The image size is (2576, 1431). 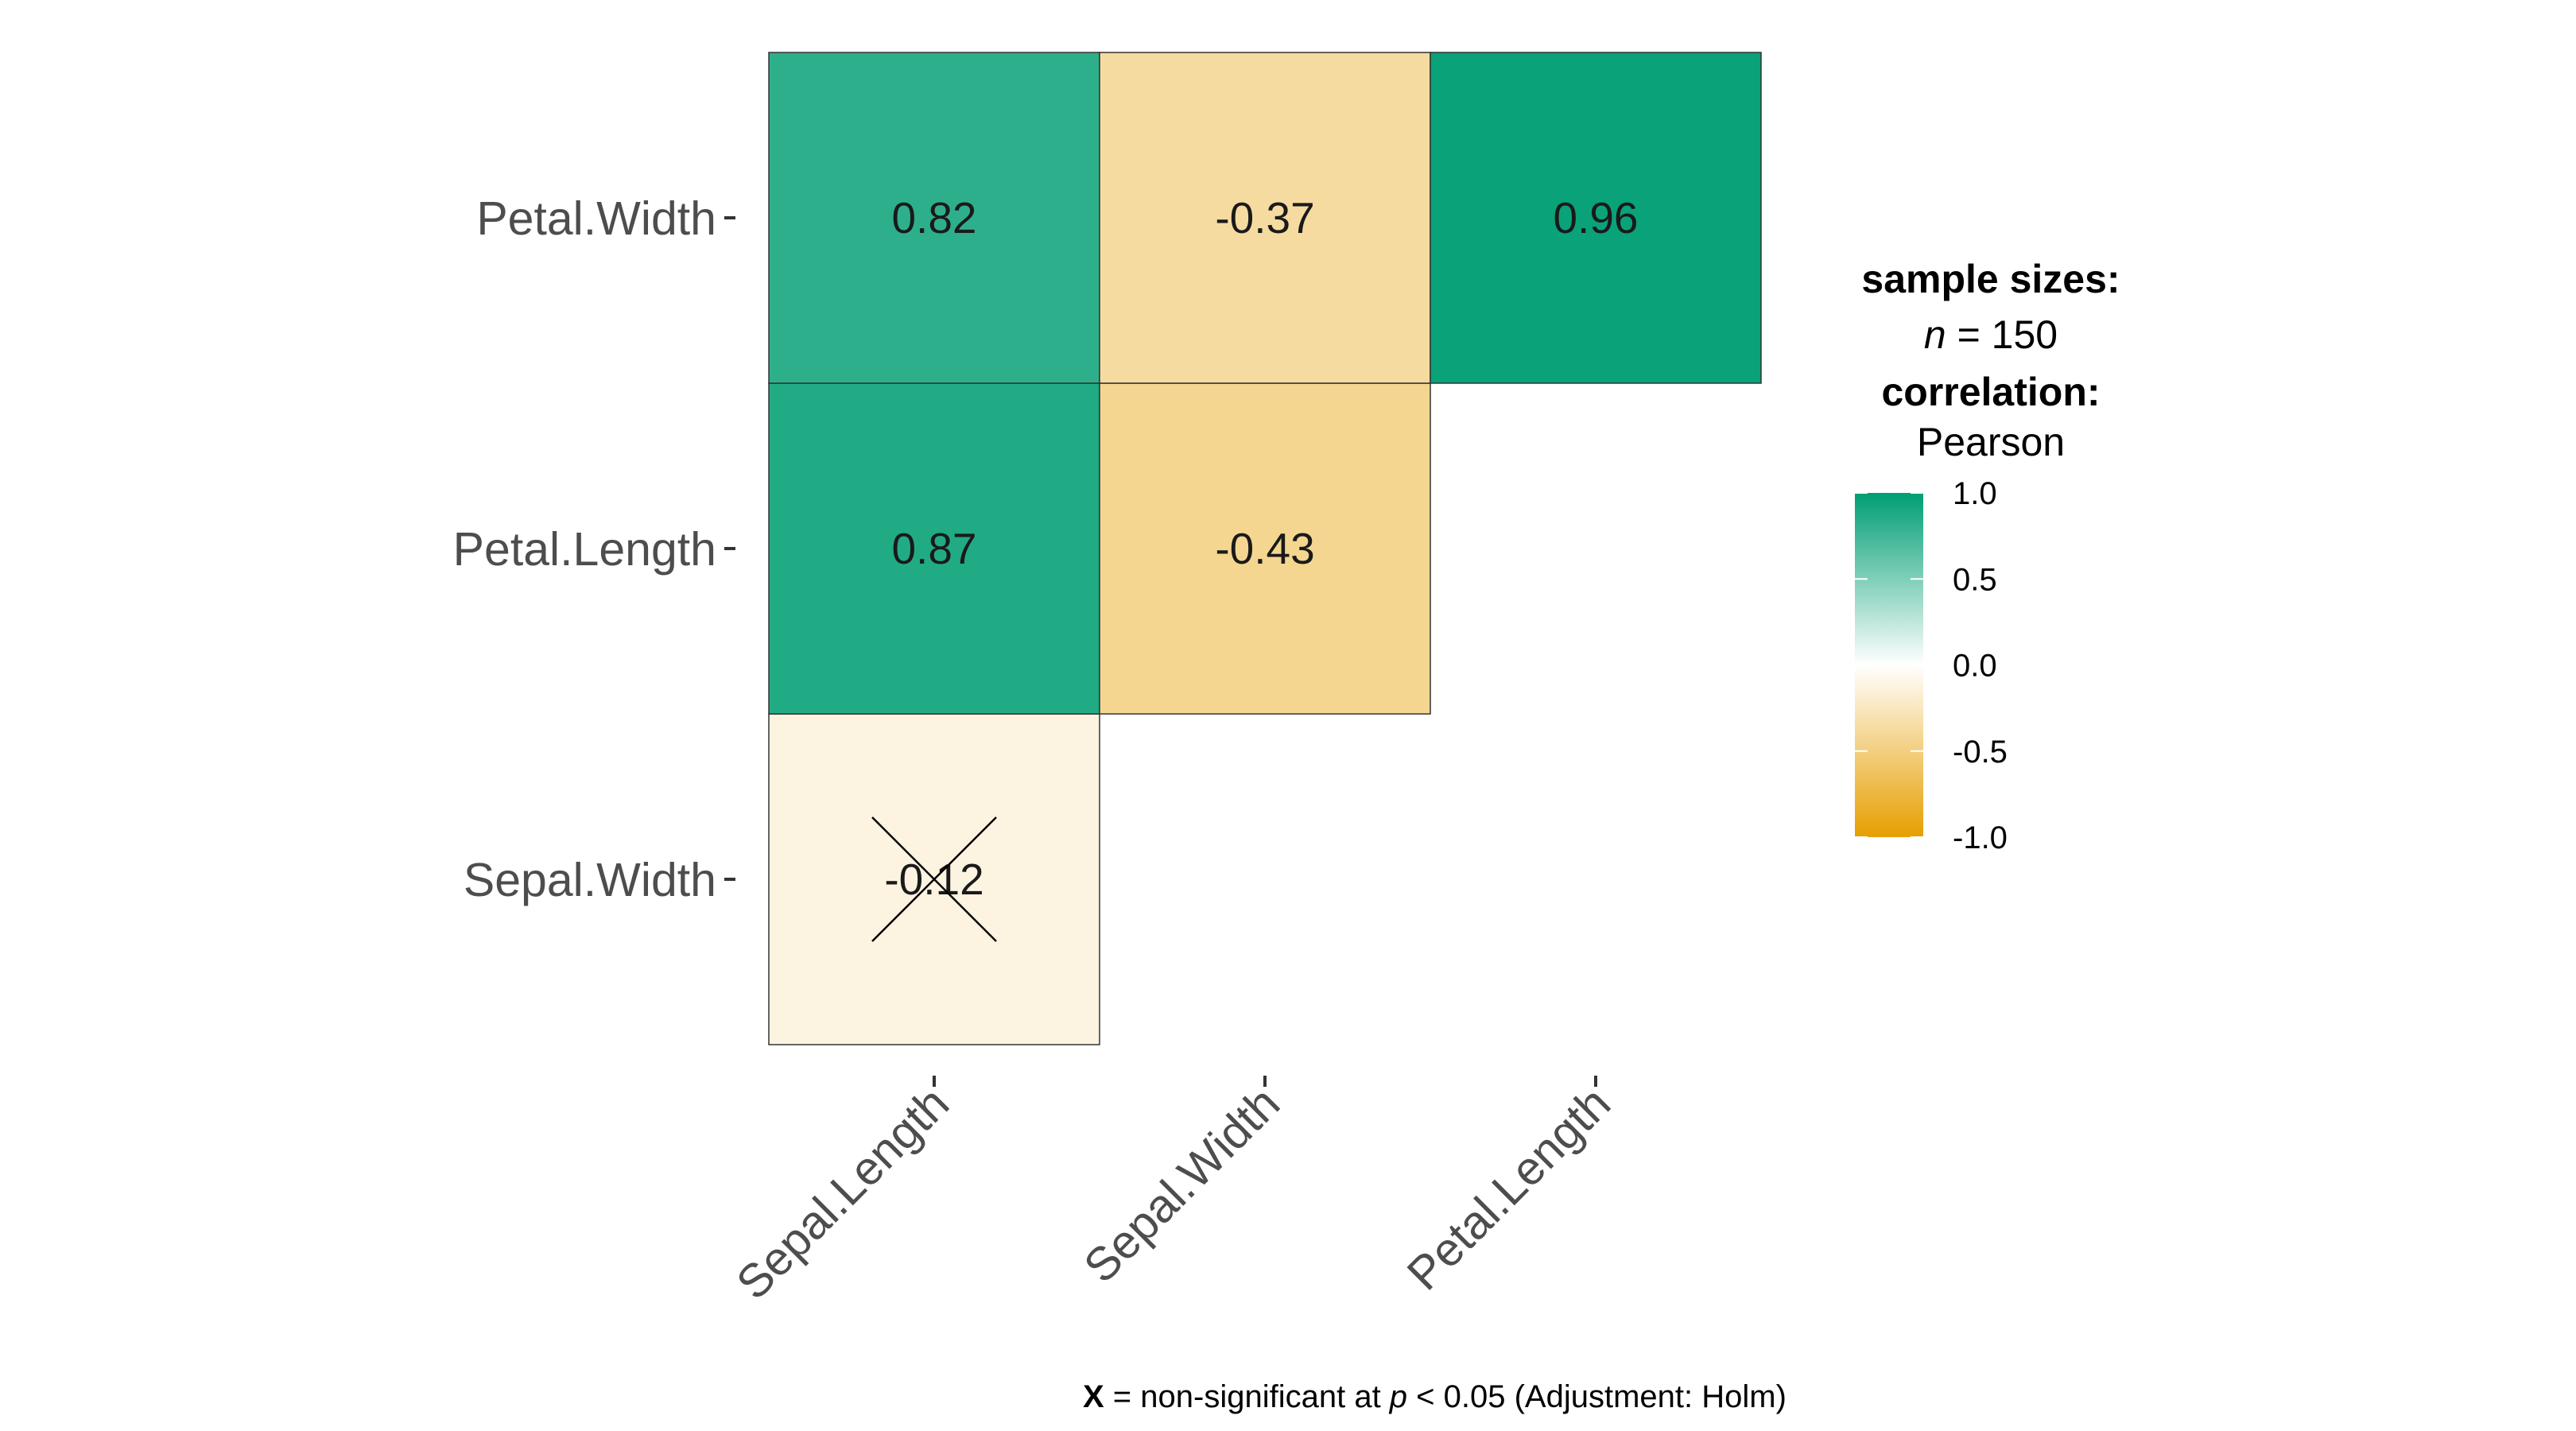 What do you see at coordinates (596, 218) in the screenshot?
I see `y-tick-label: Petal.Width` at bounding box center [596, 218].